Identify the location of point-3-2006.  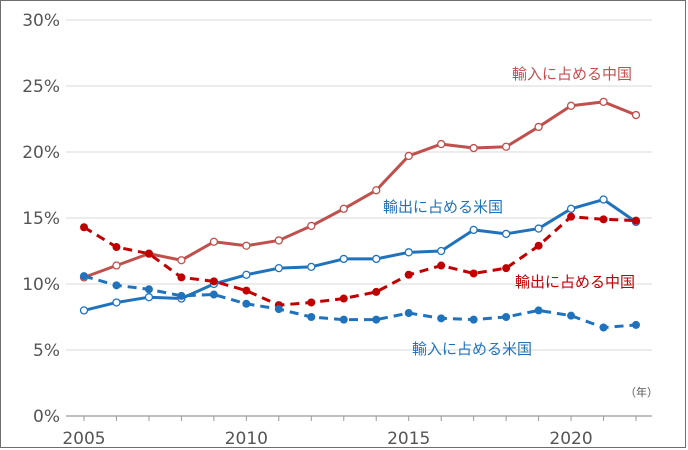
(116, 285).